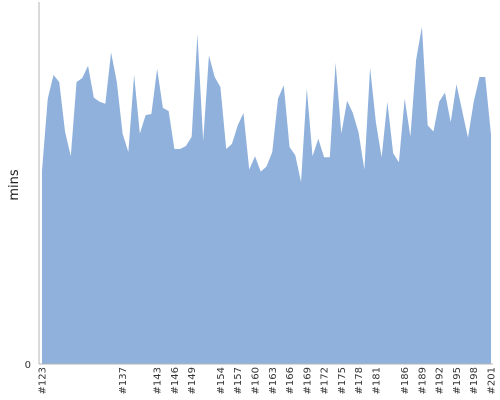  I want to click on x-tick-label: #123, so click(43, 380).